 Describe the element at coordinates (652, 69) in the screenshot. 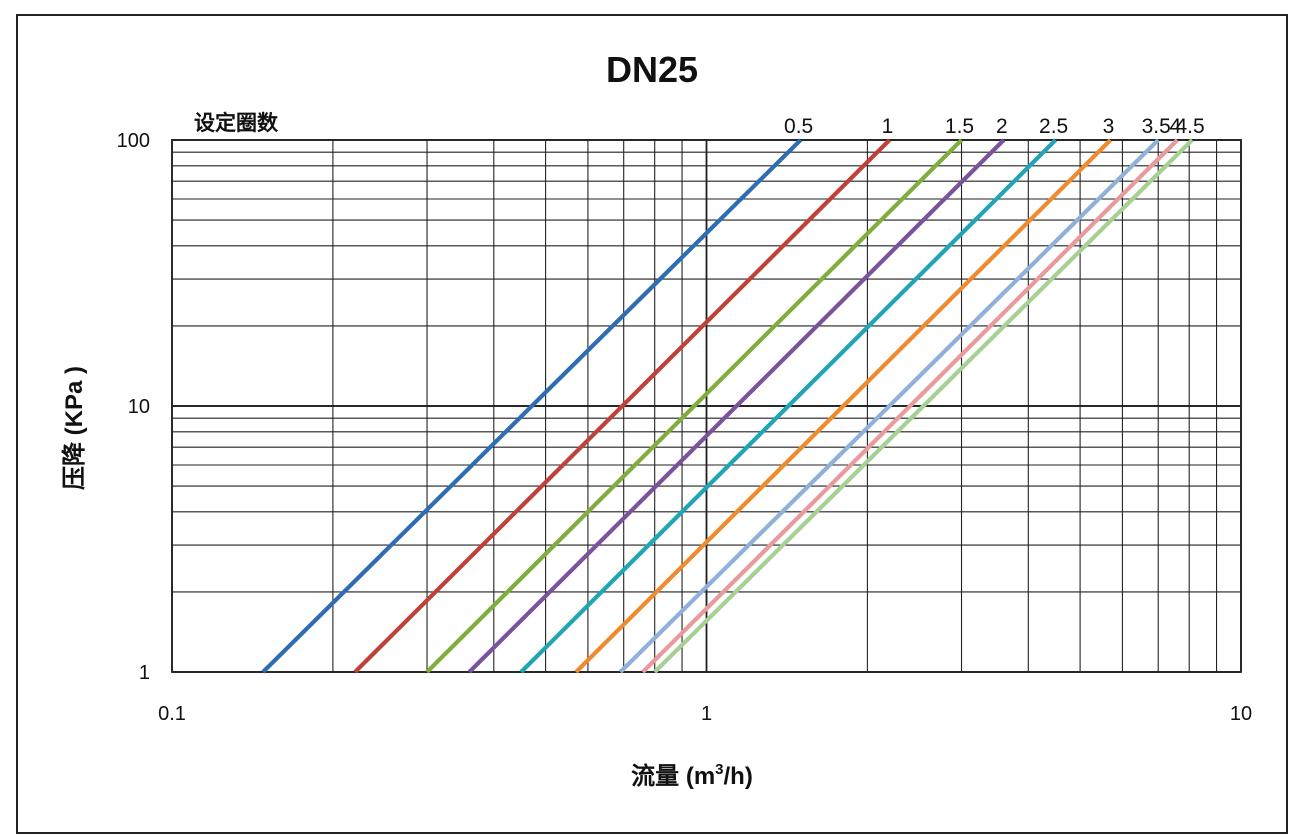

I see `chart-title: DN25` at that location.